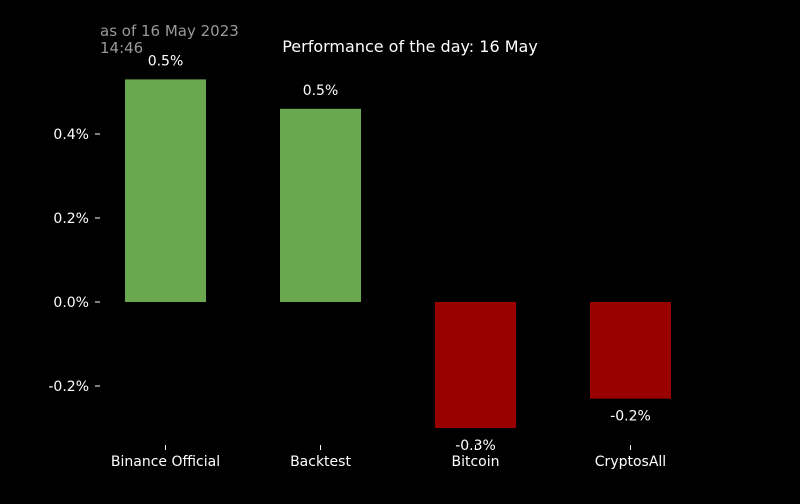 The image size is (800, 504). I want to click on x-tick-label: Backtest, so click(320, 462).